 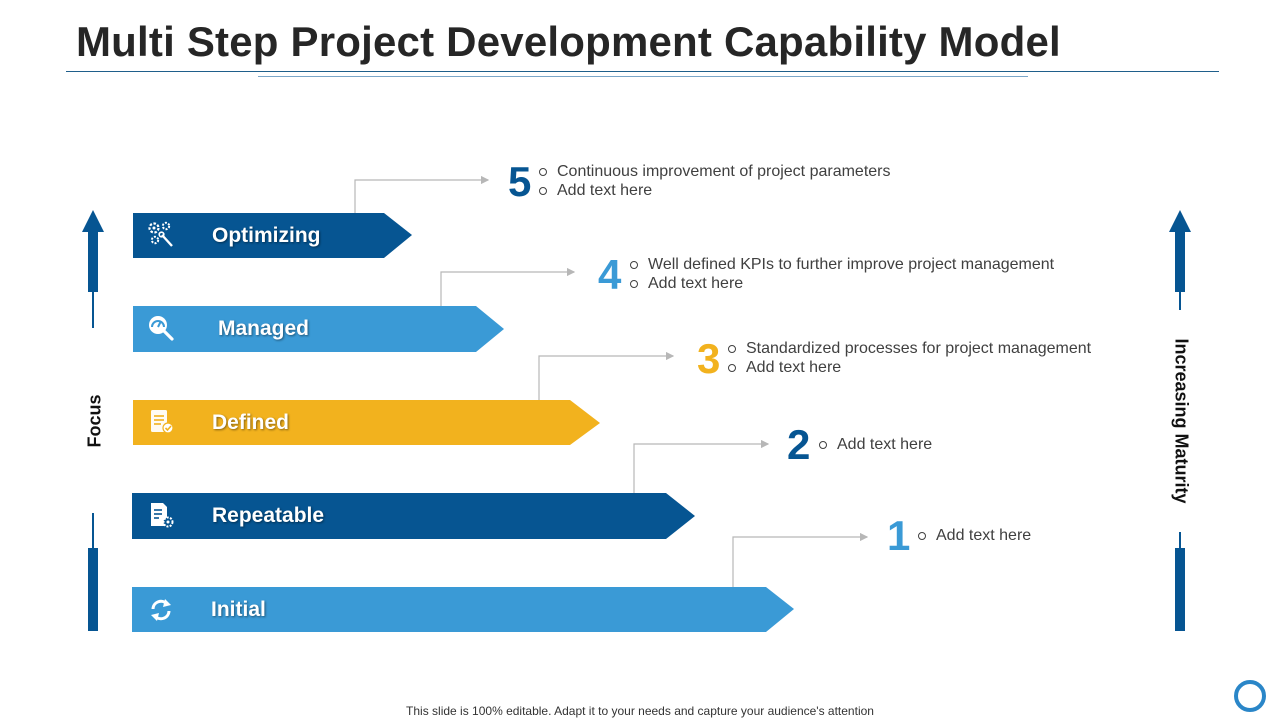 What do you see at coordinates (1181, 421) in the screenshot?
I see `maturity-label: Increasing Maturity` at bounding box center [1181, 421].